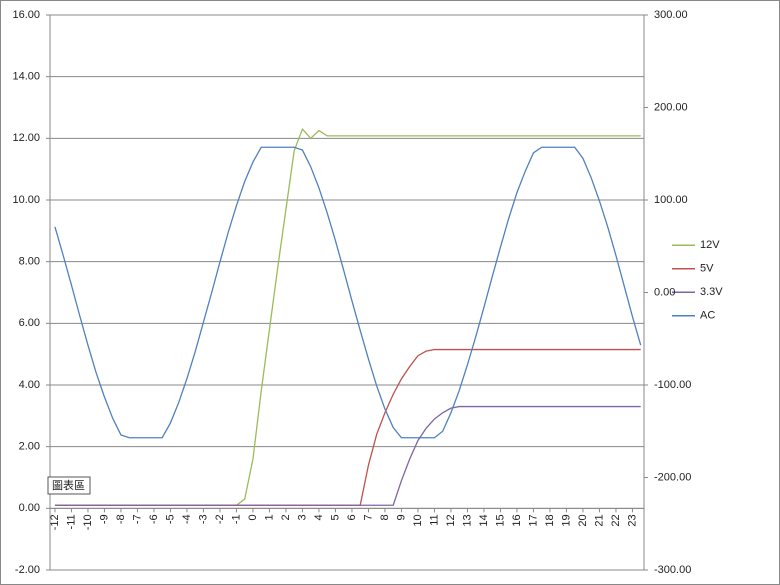 The image size is (780, 585). Describe the element at coordinates (672, 570) in the screenshot. I see `y2-tick-label: -300.00` at that location.